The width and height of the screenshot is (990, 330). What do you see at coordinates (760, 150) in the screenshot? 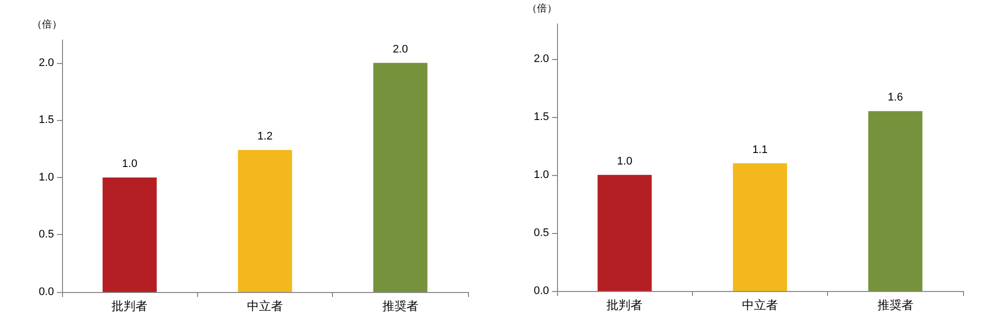
I see `data-label: 1.1` at bounding box center [760, 150].